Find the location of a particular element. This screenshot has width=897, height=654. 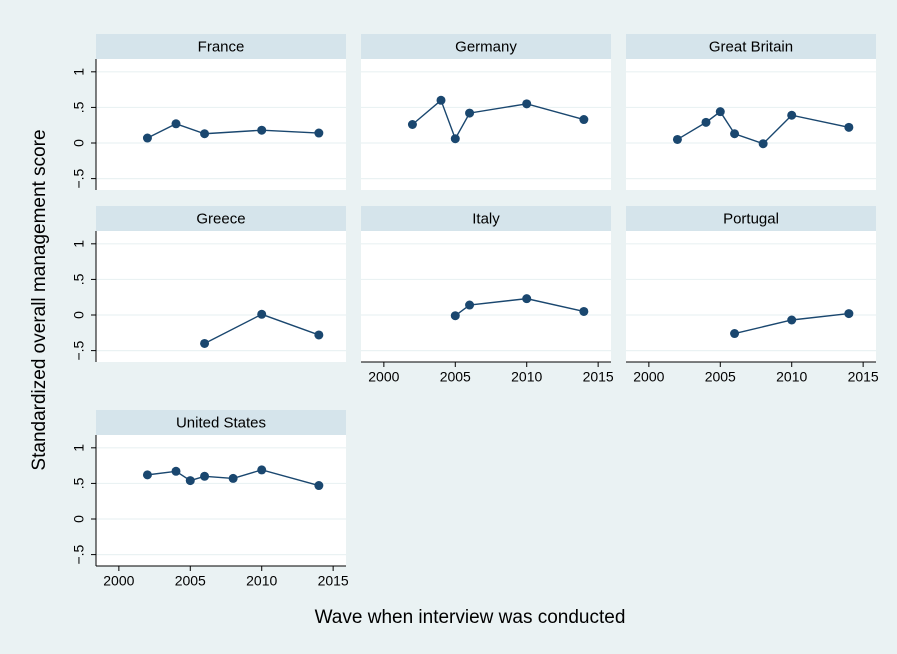

panel-title: Portugal is located at coordinates (751, 218).